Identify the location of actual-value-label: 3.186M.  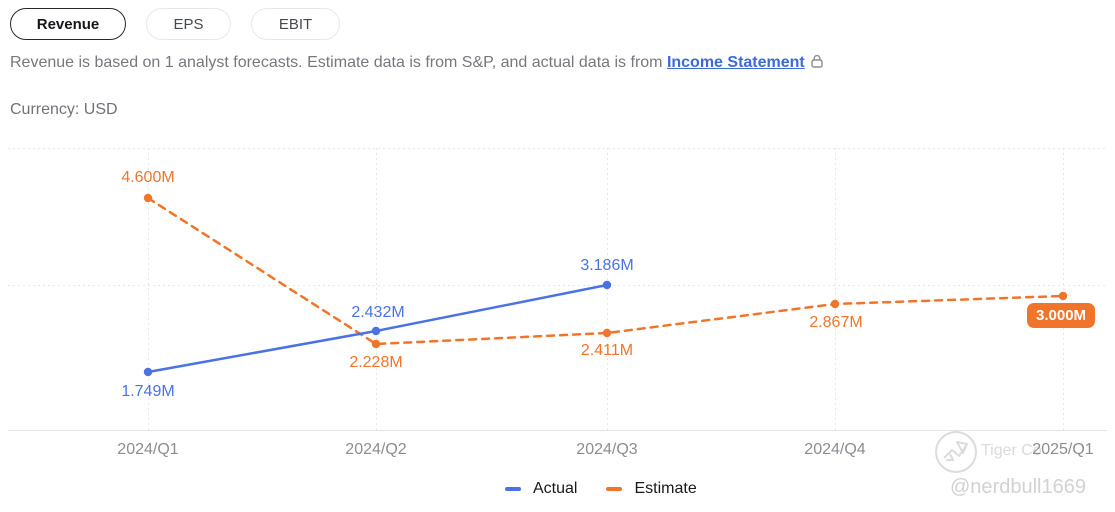
(607, 265).